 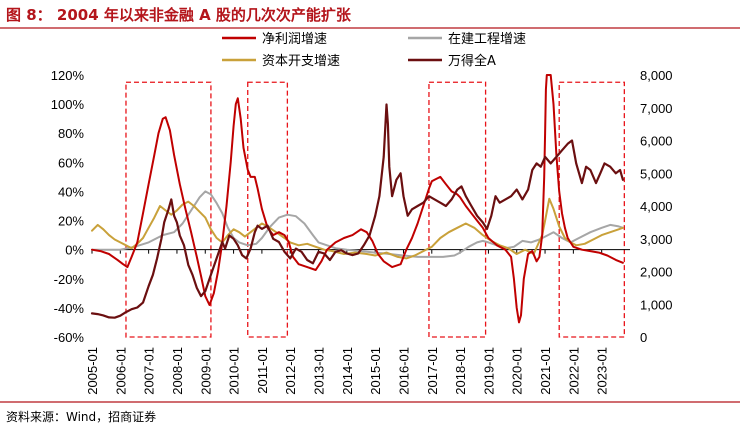 I want to click on x-tick-label: 2021-01, so click(x=545, y=371).